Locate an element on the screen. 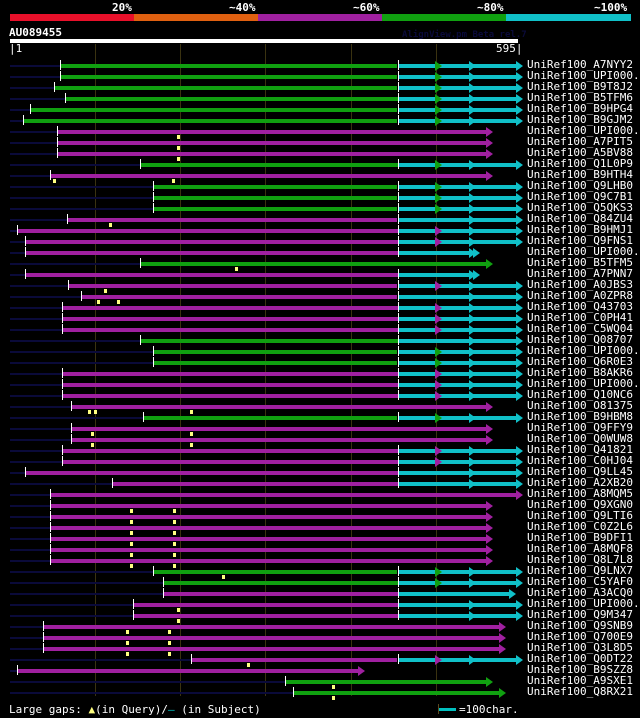 The image size is (640, 718). hit-row: UniRef100_C5WQ04 is located at coordinates (320, 328).